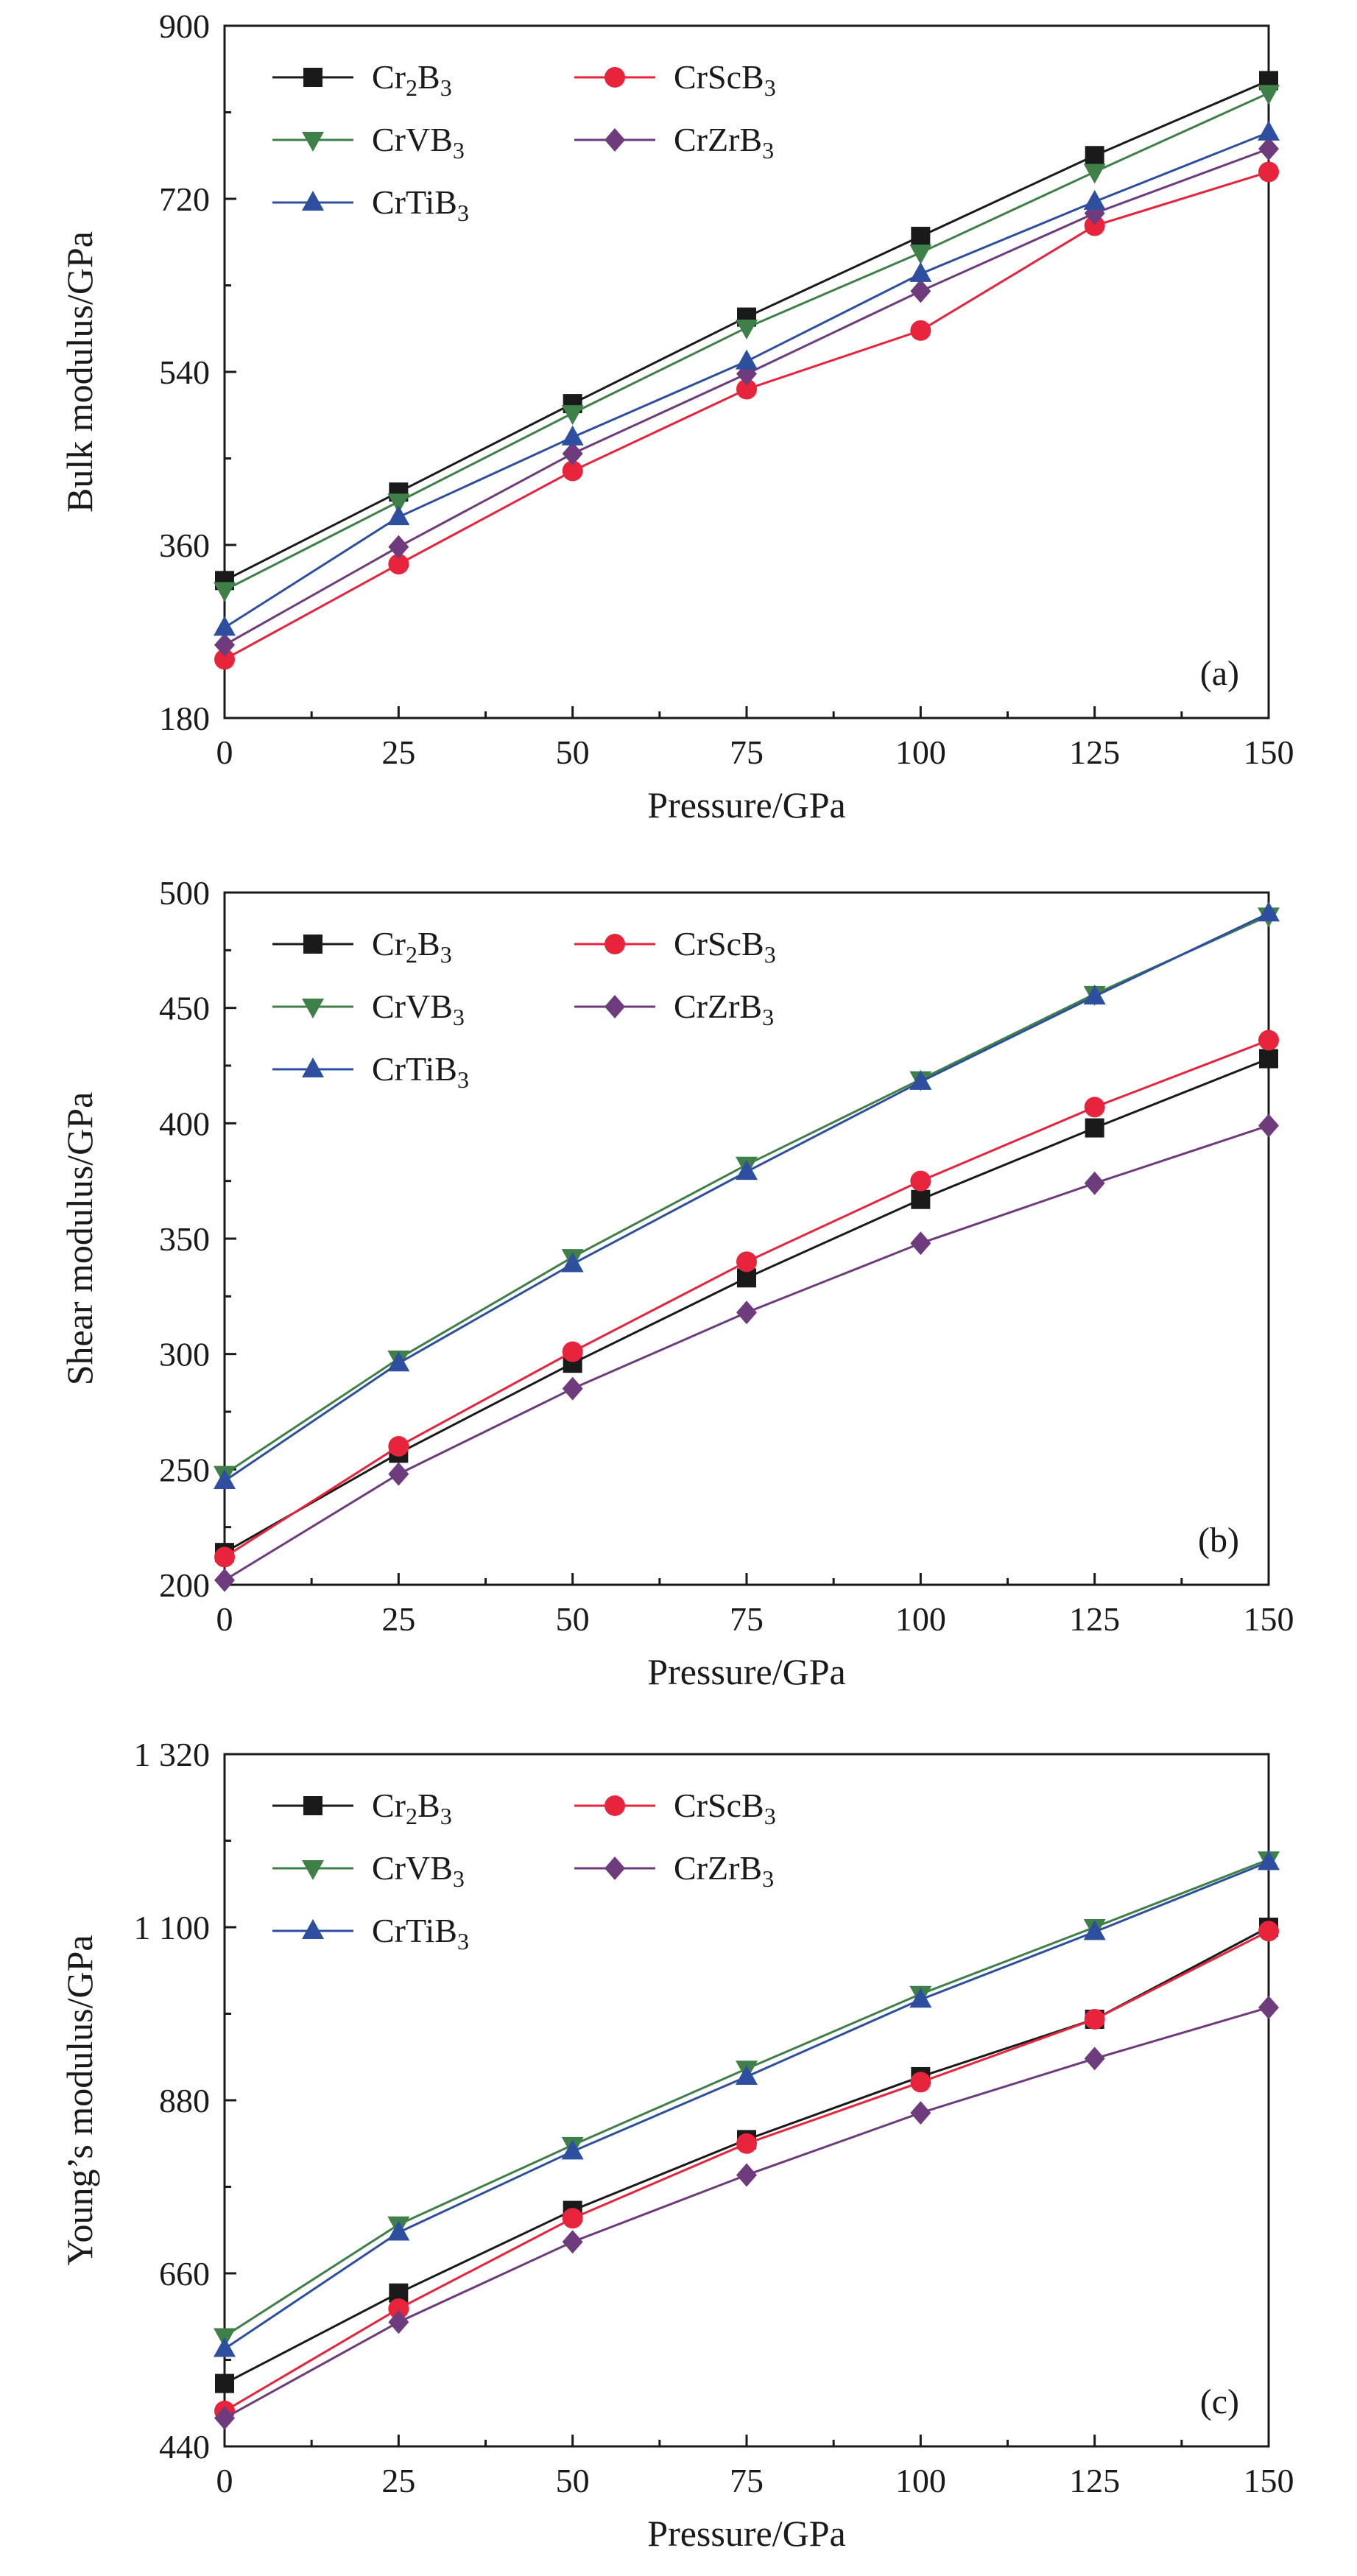 The width and height of the screenshot is (1357, 2576). What do you see at coordinates (920, 2480) in the screenshot?
I see `x-tick-label: 100` at bounding box center [920, 2480].